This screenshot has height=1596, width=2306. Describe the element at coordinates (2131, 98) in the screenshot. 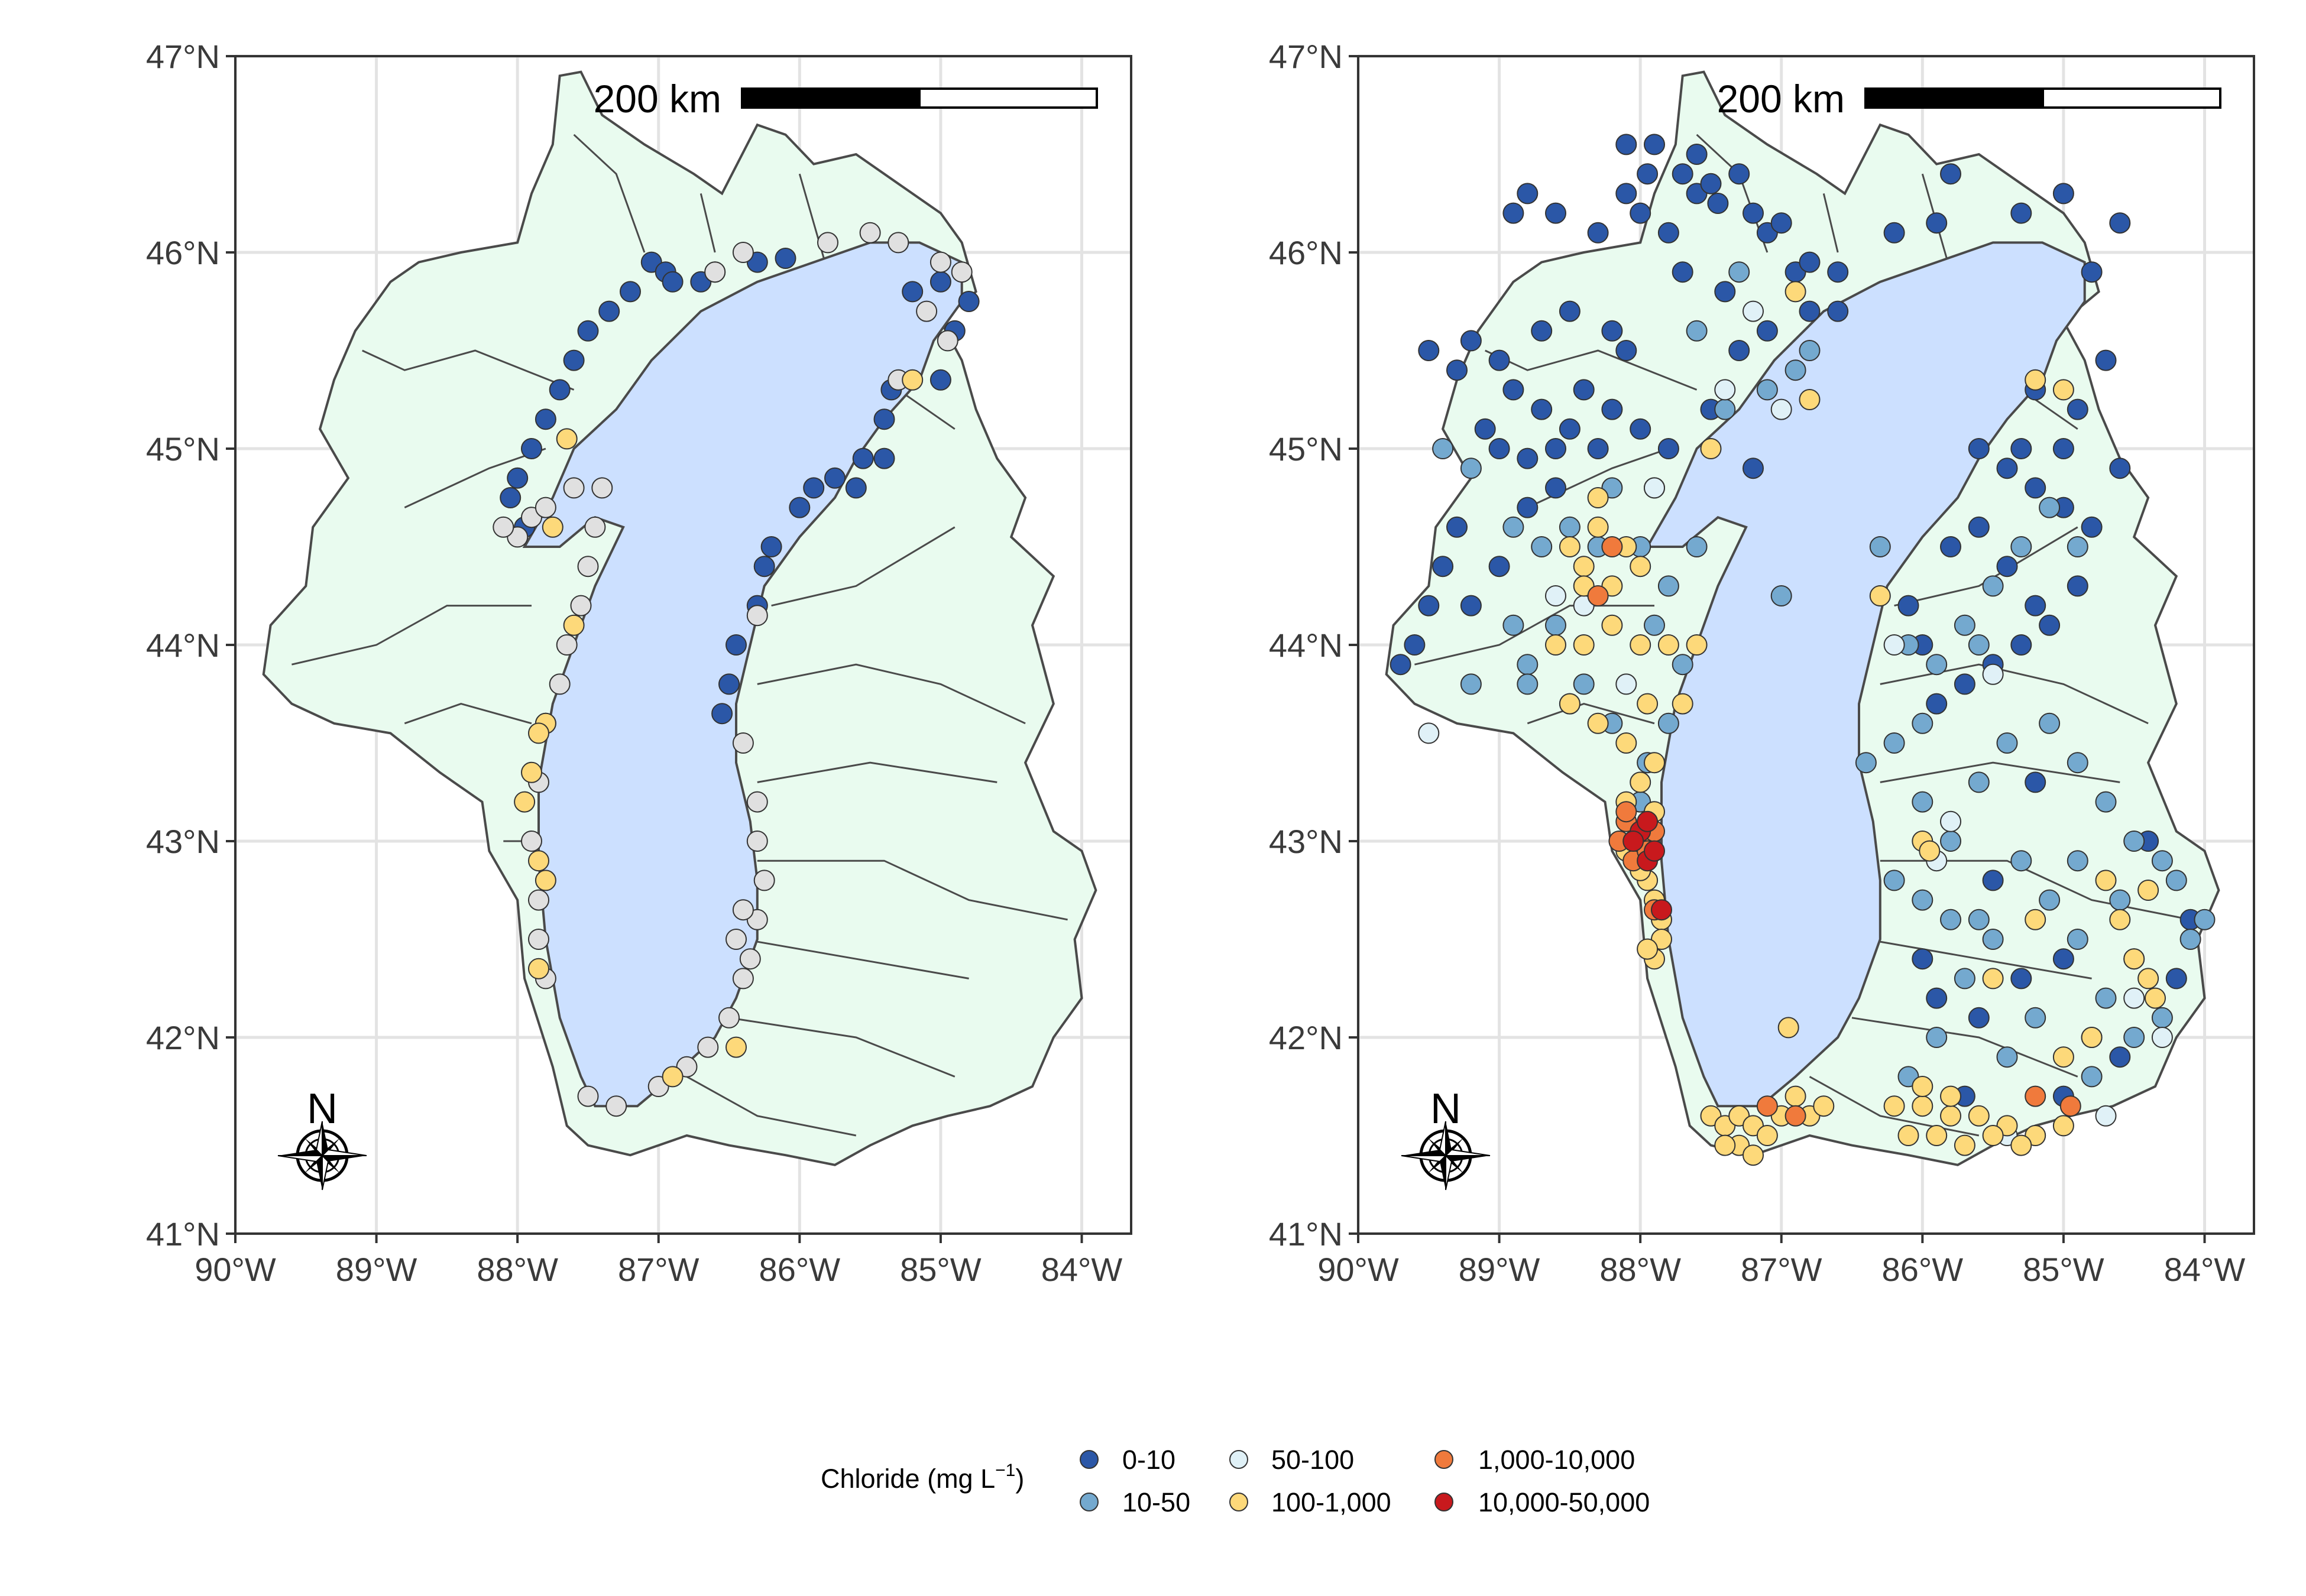

I see `scale-bar-white` at that location.